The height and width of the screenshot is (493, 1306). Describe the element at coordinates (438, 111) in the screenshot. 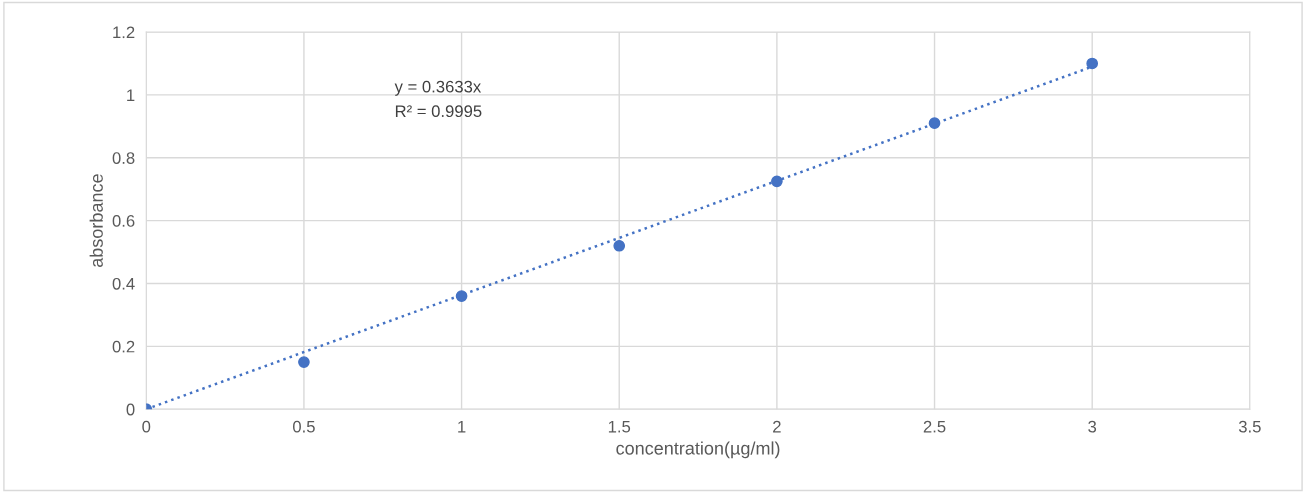

I see `annotation: R² = 0.9995` at that location.